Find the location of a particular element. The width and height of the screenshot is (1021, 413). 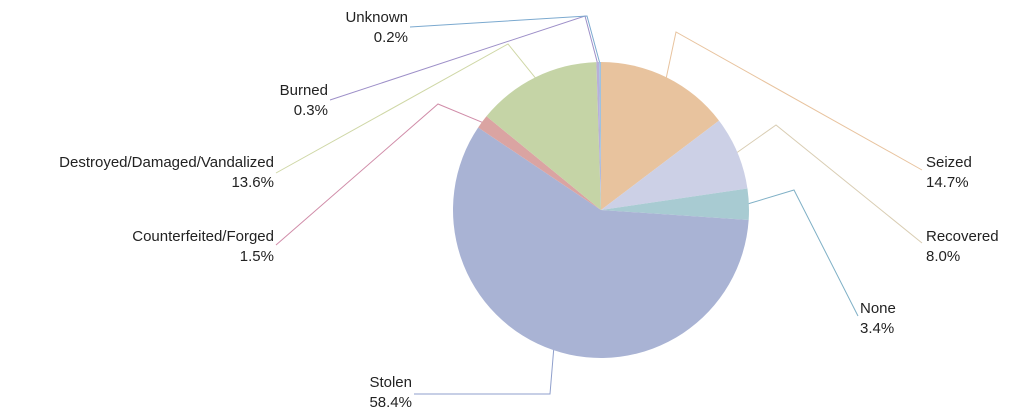

slice-label-burned: Burned is located at coordinates (304, 90).